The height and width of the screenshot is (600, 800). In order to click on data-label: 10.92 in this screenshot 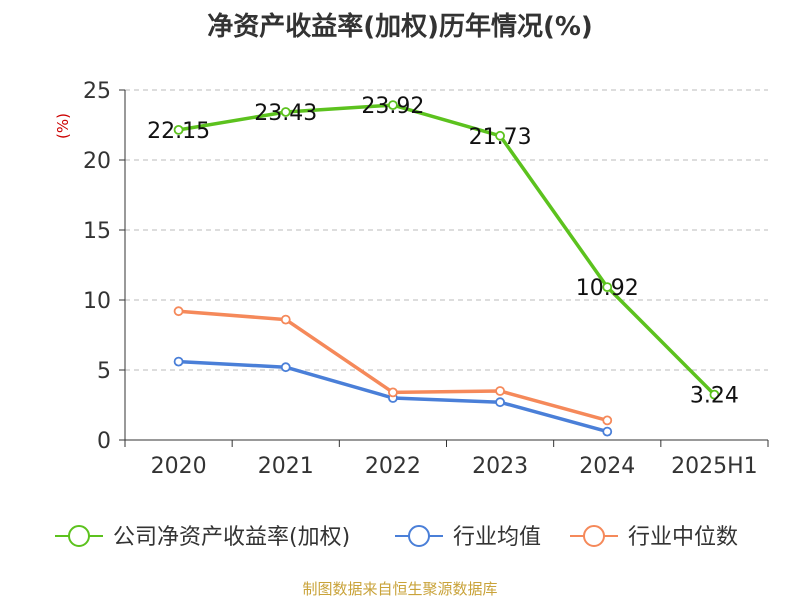, I will do `click(607, 288)`.